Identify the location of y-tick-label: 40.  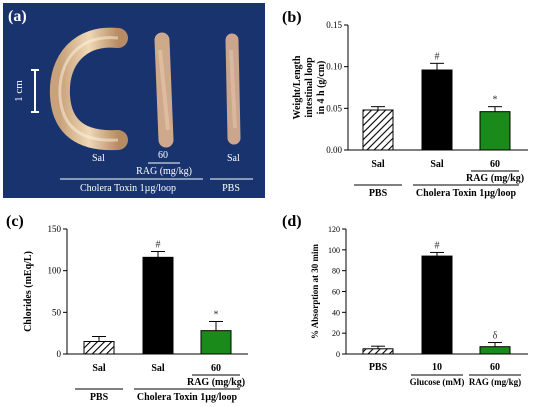
(336, 312).